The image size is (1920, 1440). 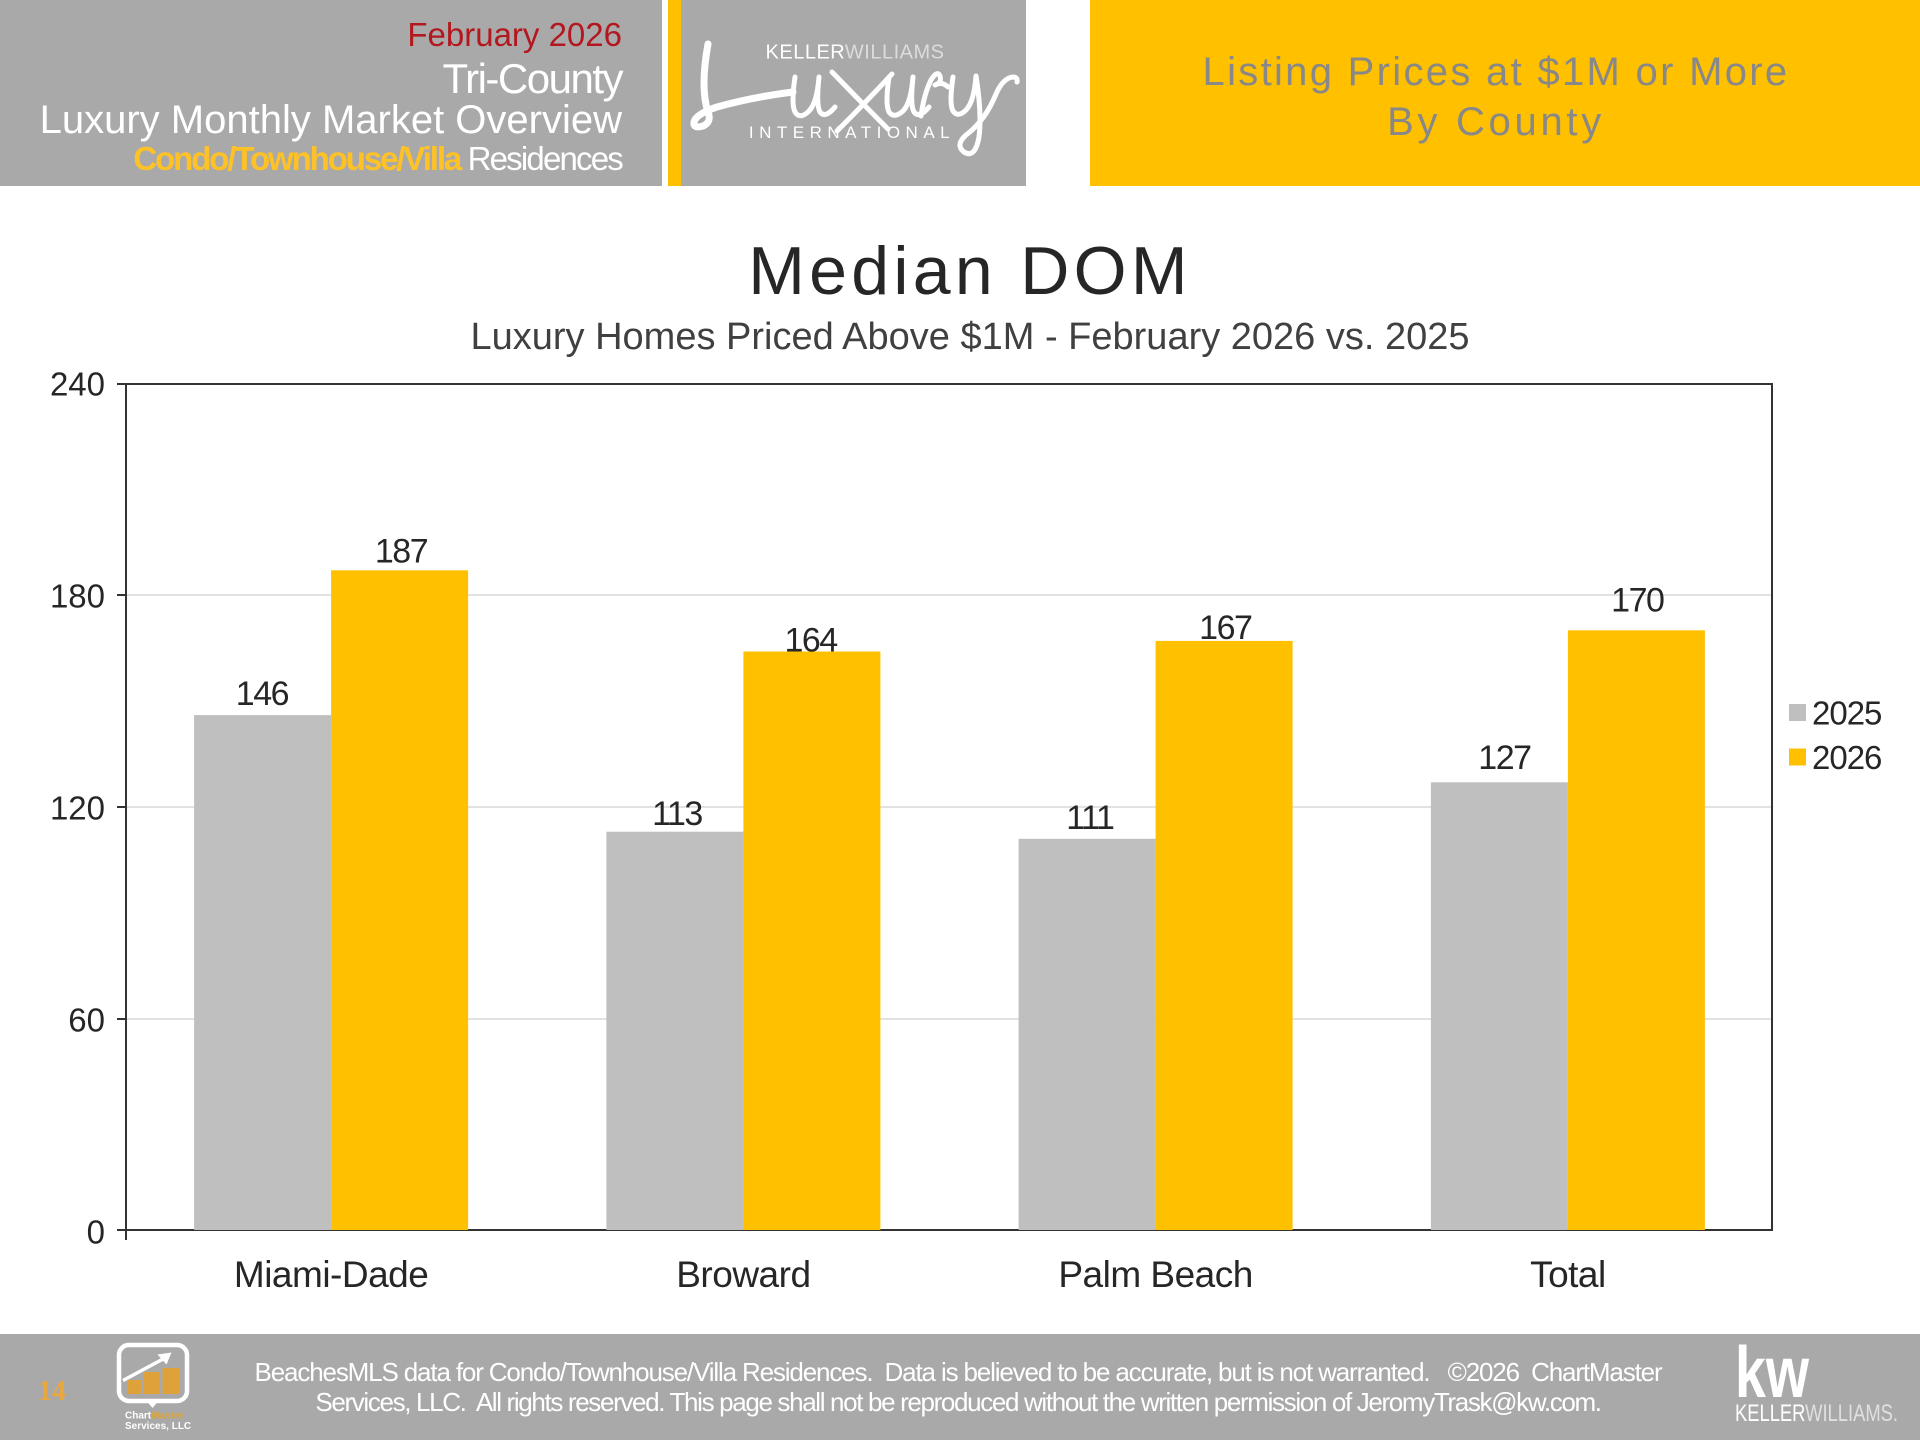 I want to click on svg-text: KELLERWILLIAMS, so click(x=855, y=52).